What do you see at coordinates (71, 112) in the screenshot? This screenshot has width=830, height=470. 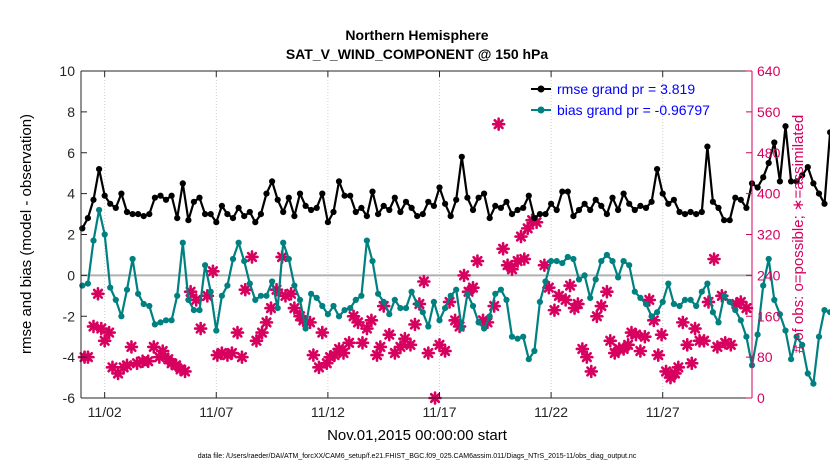 I see `y-left-tick-label: 8` at bounding box center [71, 112].